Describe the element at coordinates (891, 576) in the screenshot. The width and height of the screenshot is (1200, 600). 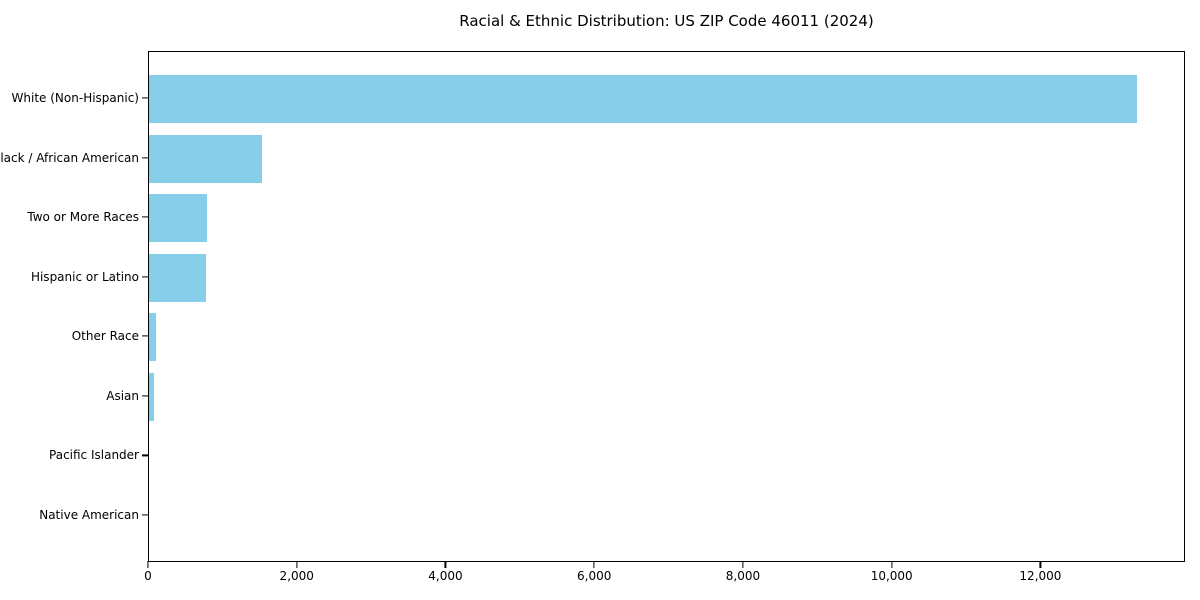
I see `x-tick-label-10000: 10,000` at that location.